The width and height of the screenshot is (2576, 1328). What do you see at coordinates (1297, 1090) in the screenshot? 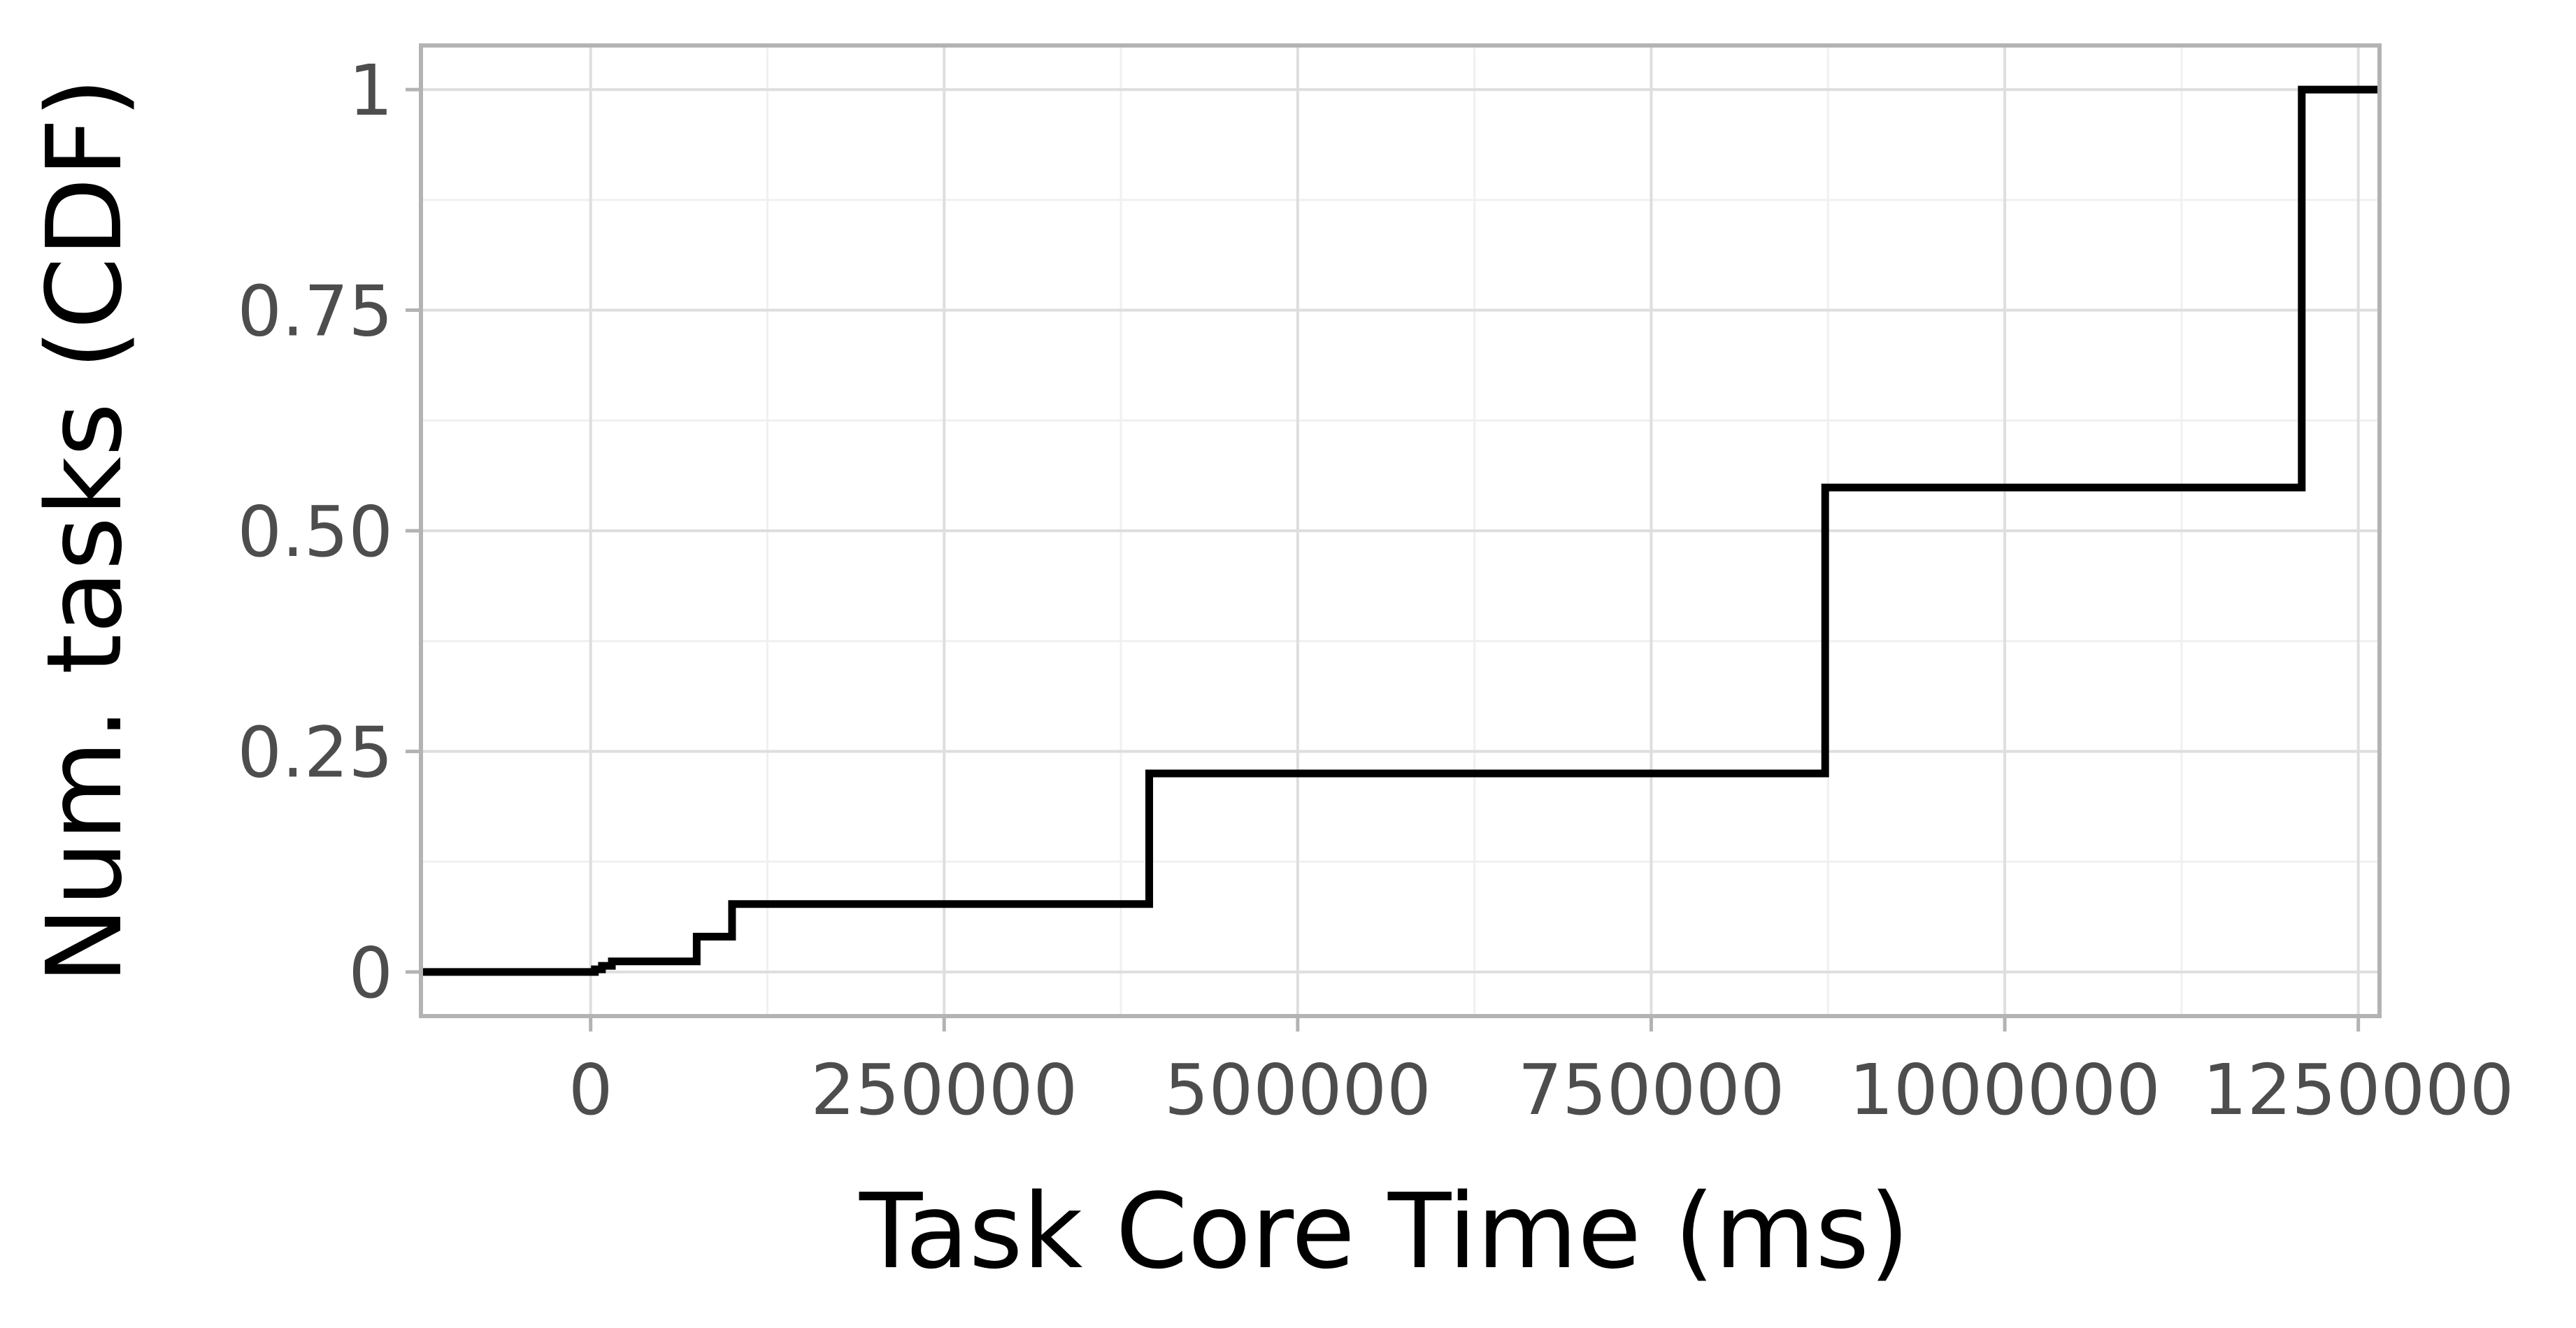
I see `x-tick-label: 500000` at bounding box center [1297, 1090].